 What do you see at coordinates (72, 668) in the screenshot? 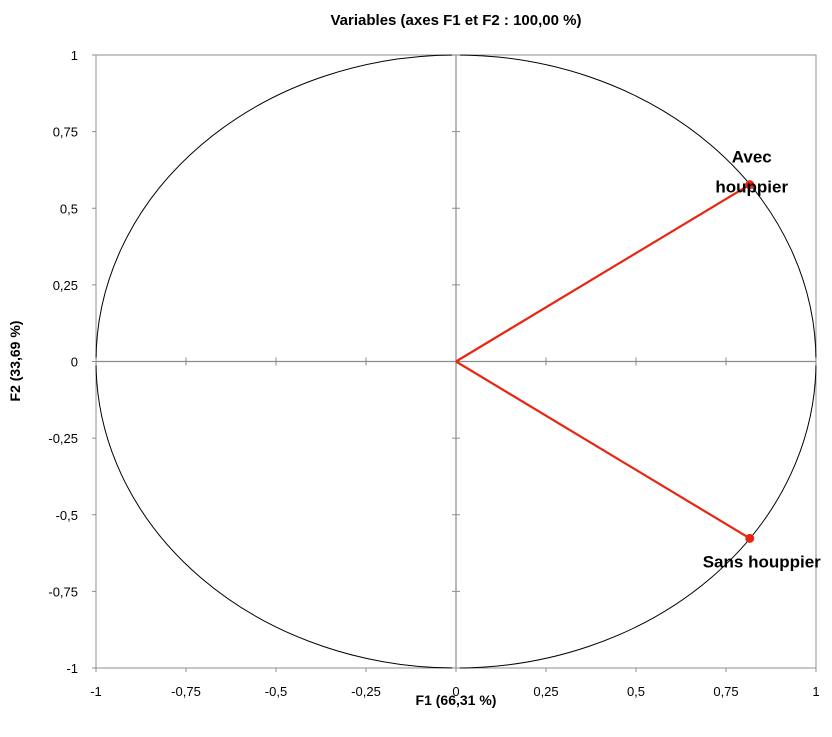
I see `y-tick-label: -1` at bounding box center [72, 668].